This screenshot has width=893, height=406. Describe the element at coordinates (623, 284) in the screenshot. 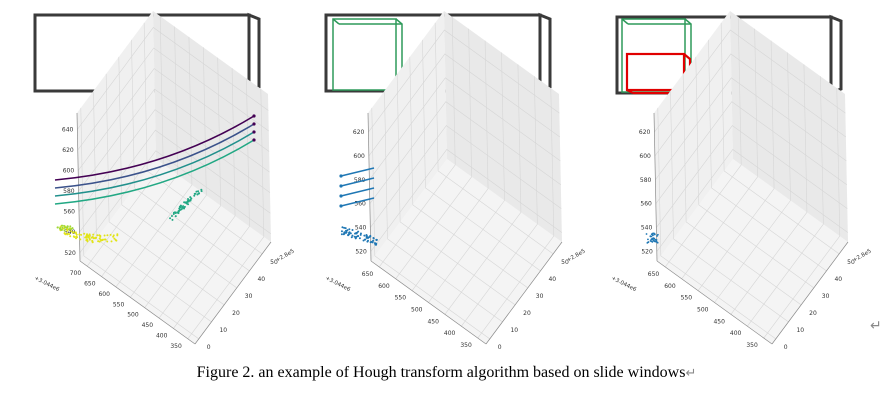

I see `y-offset-label: +3.044e6` at that location.